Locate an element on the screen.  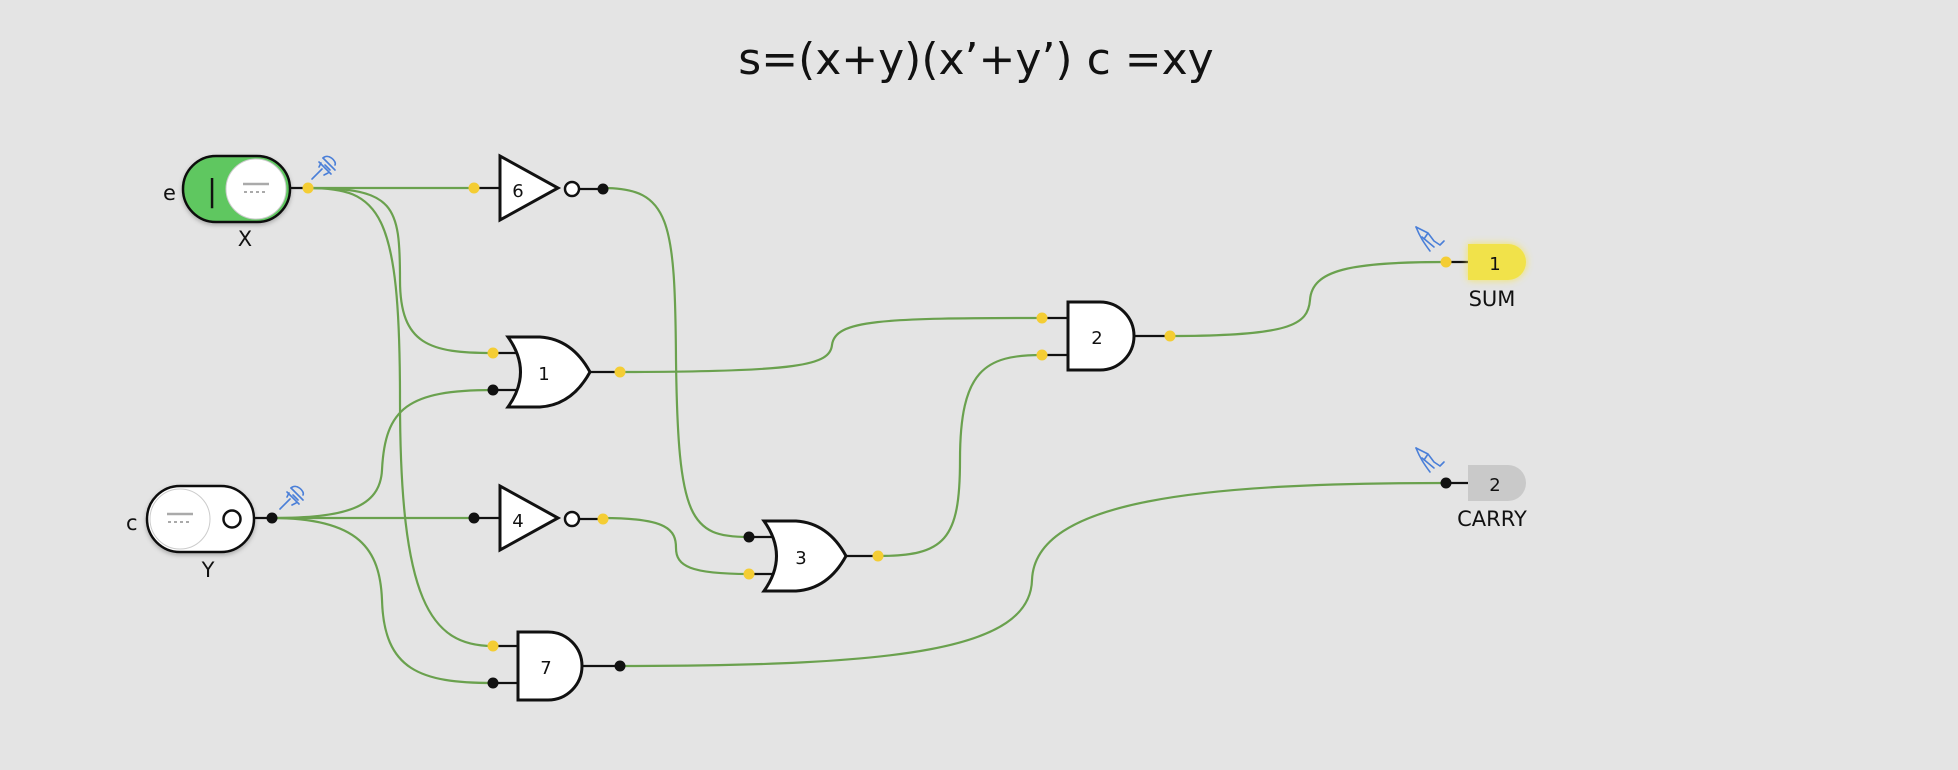
wire-not4-or3 is located at coordinates (676, 546).